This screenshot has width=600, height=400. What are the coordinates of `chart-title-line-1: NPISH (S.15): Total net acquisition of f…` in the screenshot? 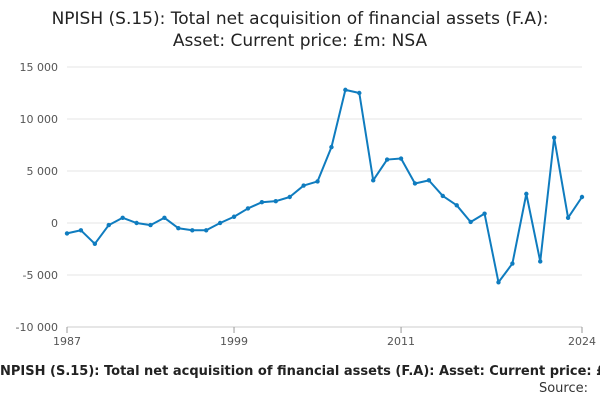 It's located at (300, 19).